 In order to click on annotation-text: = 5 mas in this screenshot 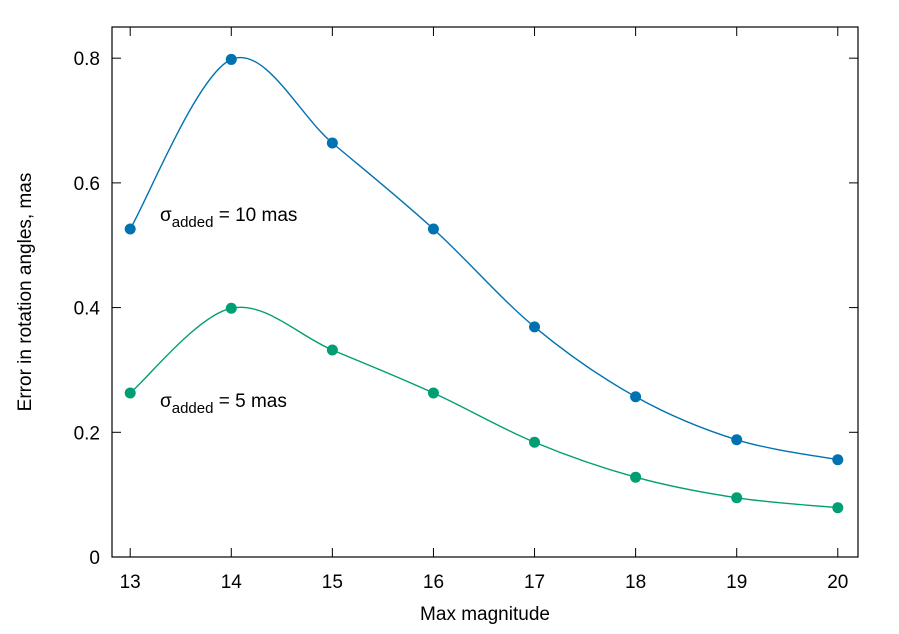, I will do `click(249, 401)`.